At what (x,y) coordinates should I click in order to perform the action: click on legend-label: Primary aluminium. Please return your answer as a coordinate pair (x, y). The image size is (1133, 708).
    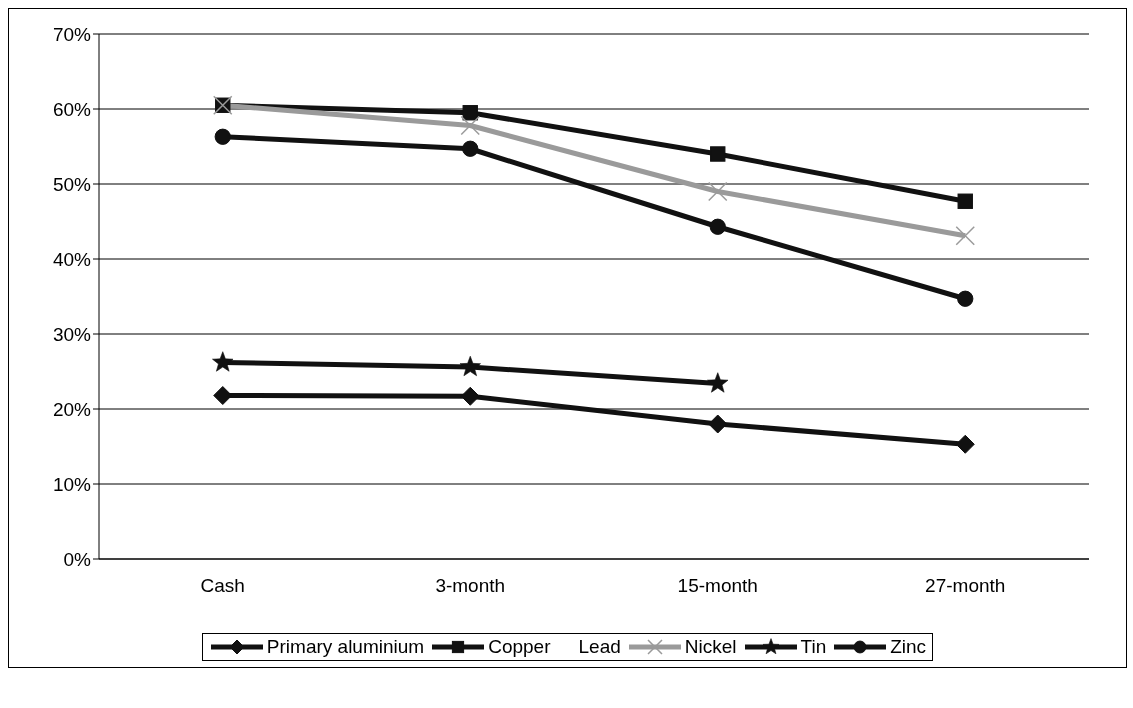
    Looking at the image, I should click on (345, 647).